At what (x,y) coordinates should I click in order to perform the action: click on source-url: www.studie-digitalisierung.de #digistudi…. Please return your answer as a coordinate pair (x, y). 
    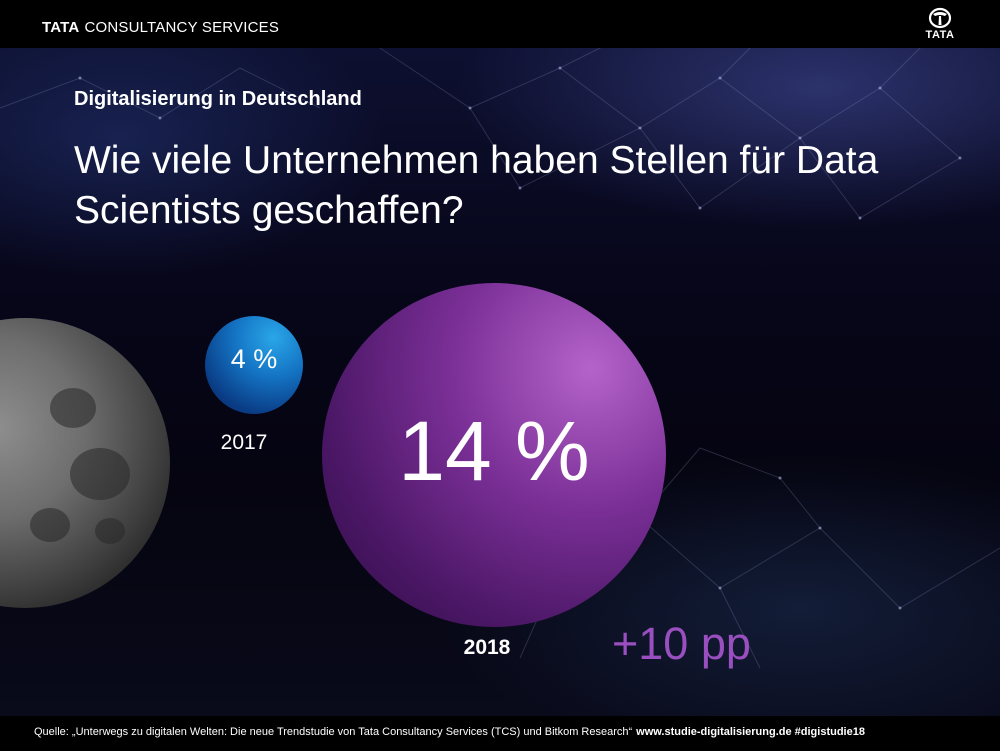
    Looking at the image, I should click on (750, 732).